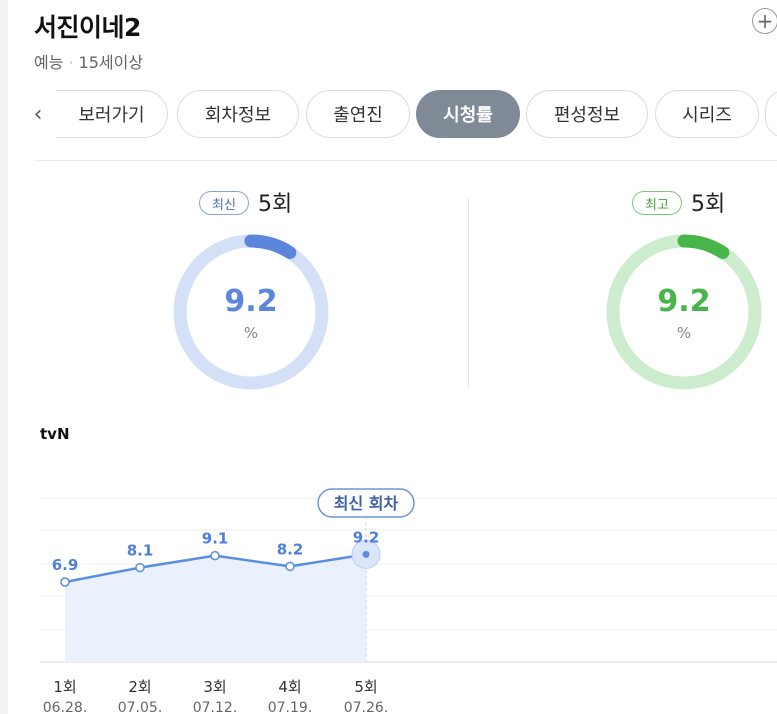  What do you see at coordinates (38, 114) in the screenshot?
I see `chevron-left-icon: ‹` at bounding box center [38, 114].